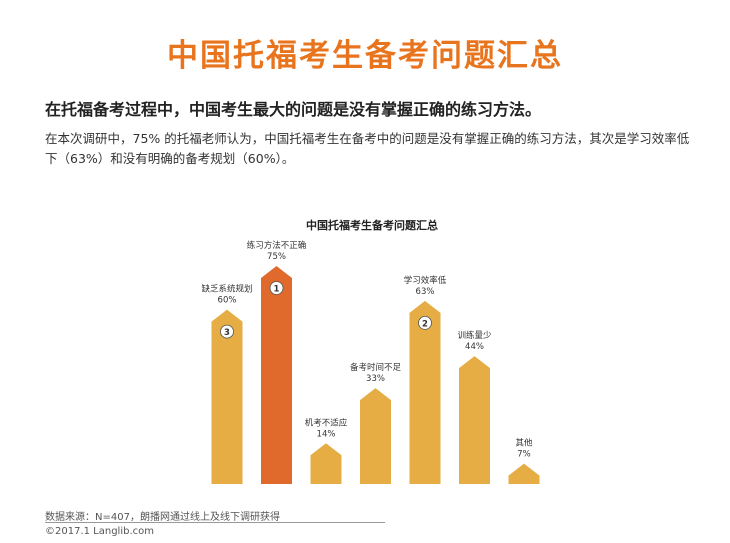  I want to click on rank-badge: 1, so click(276, 288).